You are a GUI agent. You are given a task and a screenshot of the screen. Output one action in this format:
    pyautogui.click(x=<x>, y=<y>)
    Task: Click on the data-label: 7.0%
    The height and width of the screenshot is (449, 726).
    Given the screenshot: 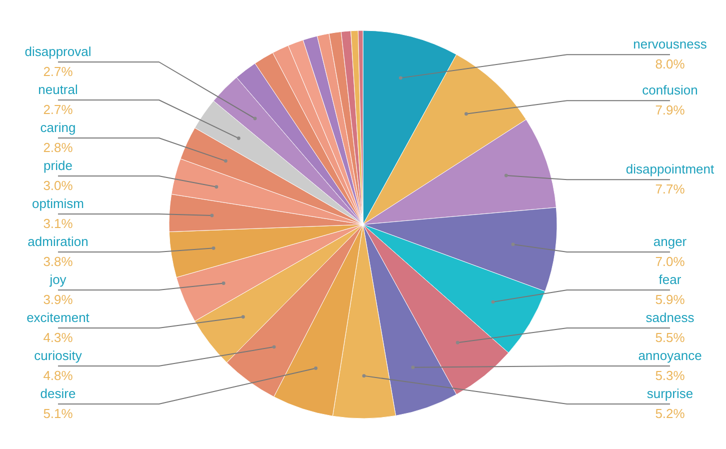 What is the action you would take?
    pyautogui.click(x=670, y=261)
    